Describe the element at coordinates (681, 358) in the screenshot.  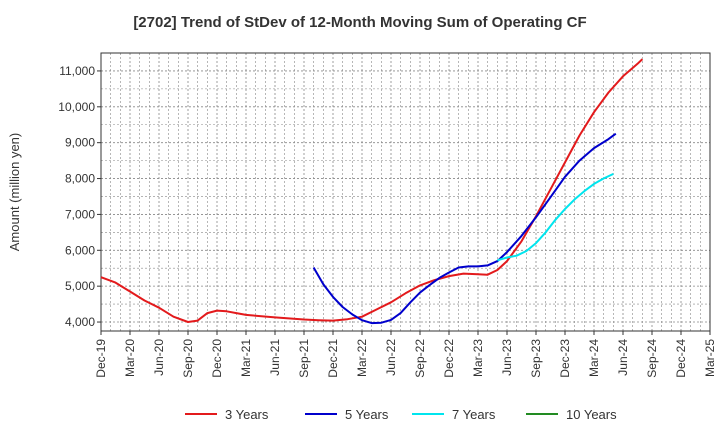
I see `x-tick-label: Dec-24` at that location.